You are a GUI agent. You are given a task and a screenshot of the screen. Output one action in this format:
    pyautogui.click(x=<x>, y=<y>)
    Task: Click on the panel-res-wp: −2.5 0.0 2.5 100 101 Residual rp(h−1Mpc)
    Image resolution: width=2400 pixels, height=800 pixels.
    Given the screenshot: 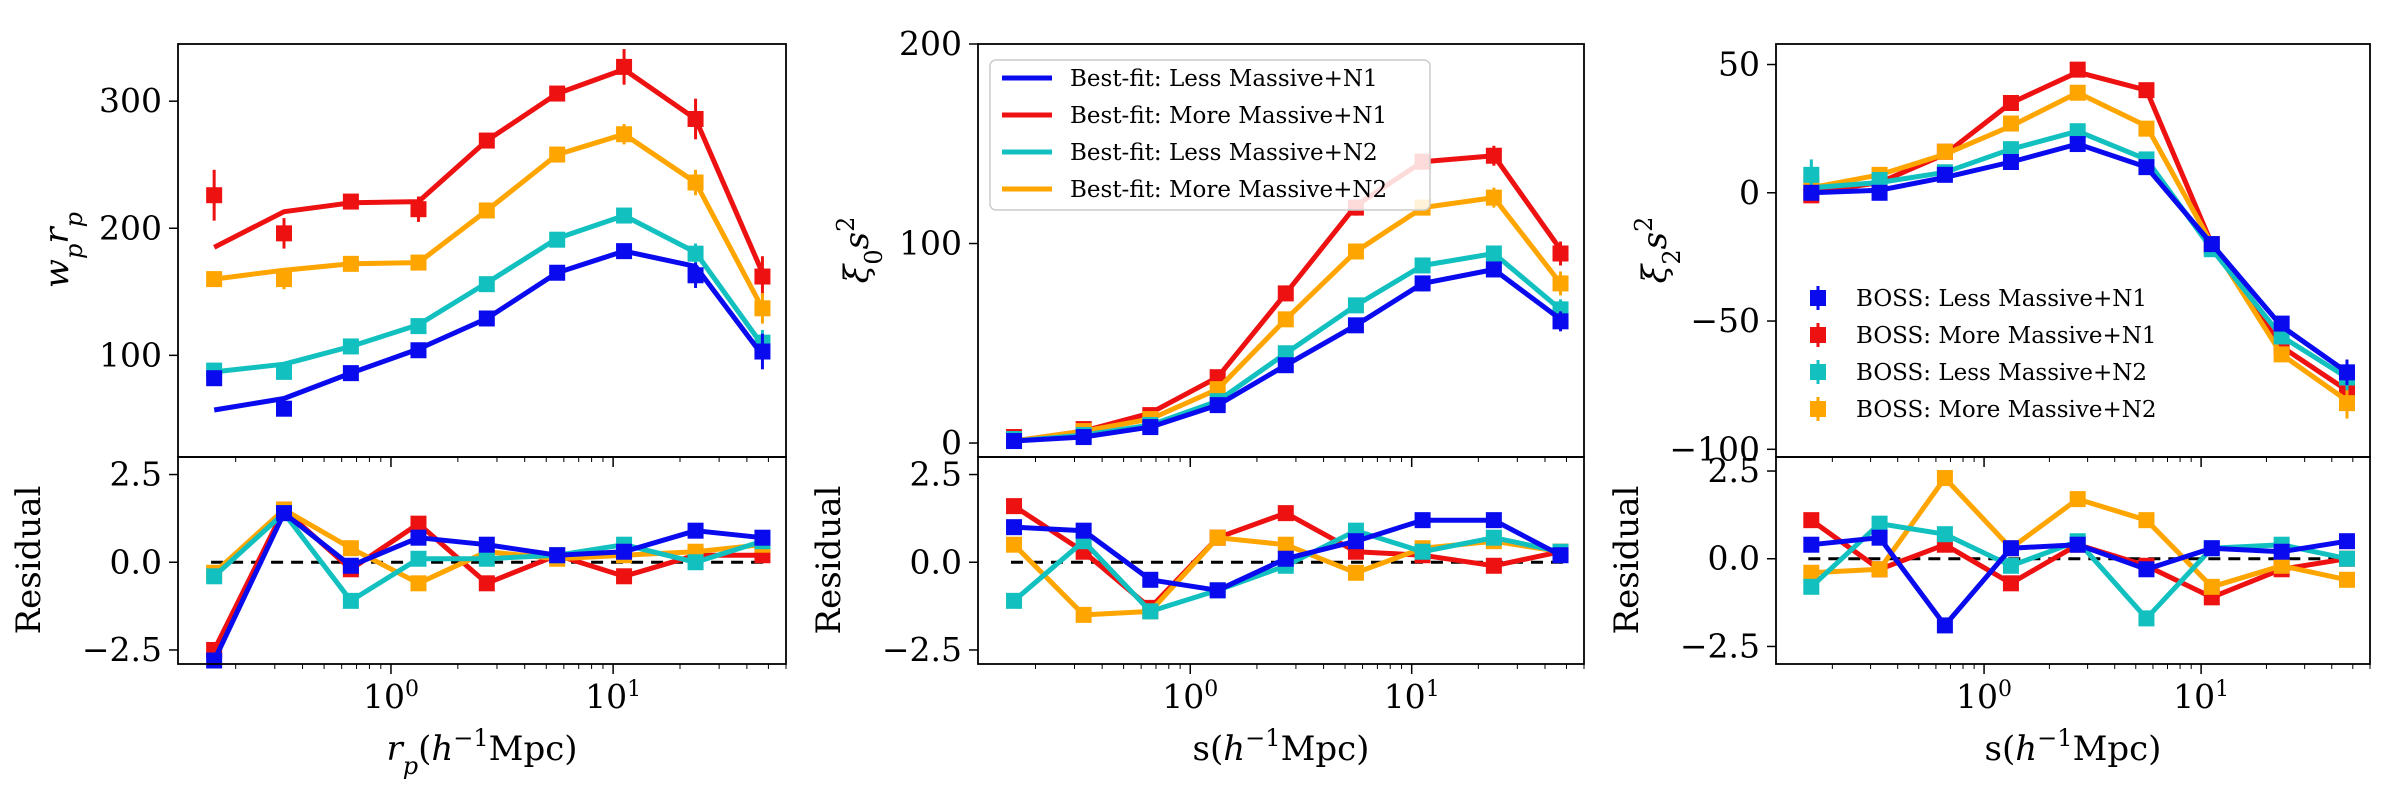 What is the action you would take?
    pyautogui.click(x=398, y=617)
    